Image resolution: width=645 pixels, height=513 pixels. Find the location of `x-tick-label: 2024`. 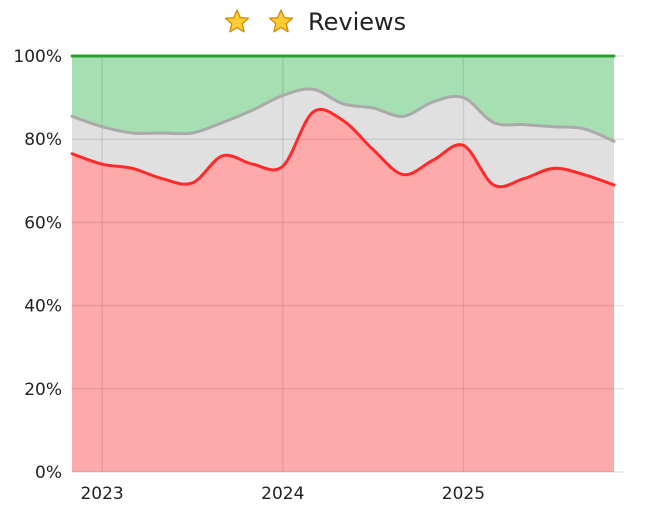

x-tick-label: 2024 is located at coordinates (282, 494).